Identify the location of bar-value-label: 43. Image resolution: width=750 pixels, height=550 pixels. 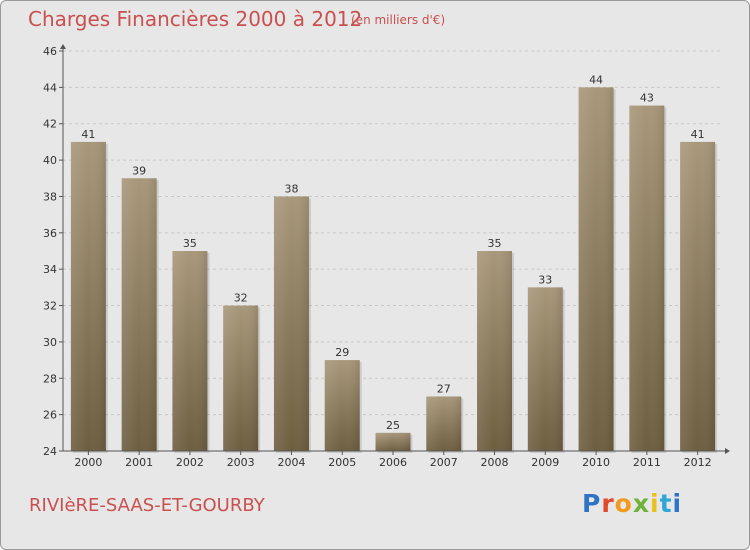
(647, 98).